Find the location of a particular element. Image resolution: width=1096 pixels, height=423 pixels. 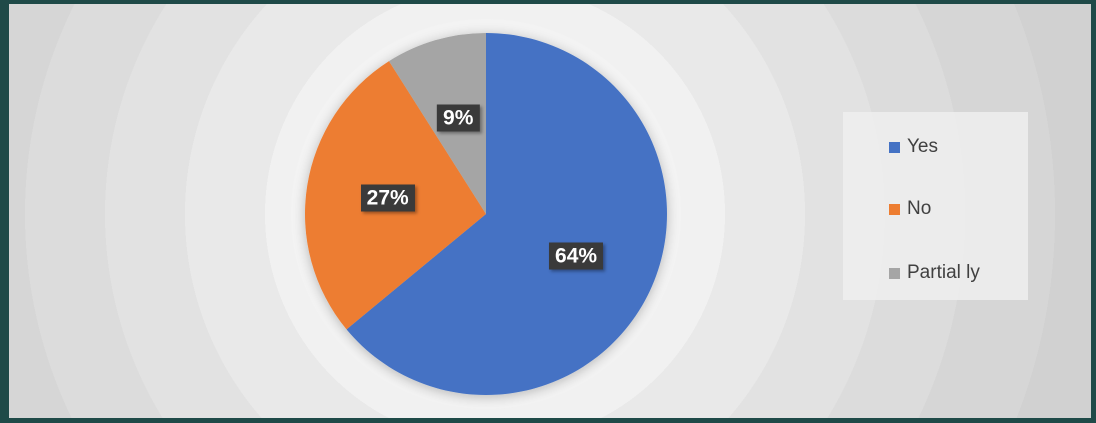

data-label-partially: 9% is located at coordinates (458, 118).